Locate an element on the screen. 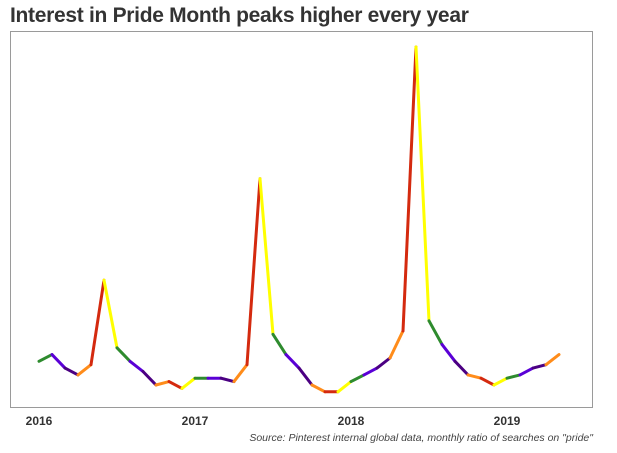  x-tick-label: 2018 is located at coordinates (351, 421).